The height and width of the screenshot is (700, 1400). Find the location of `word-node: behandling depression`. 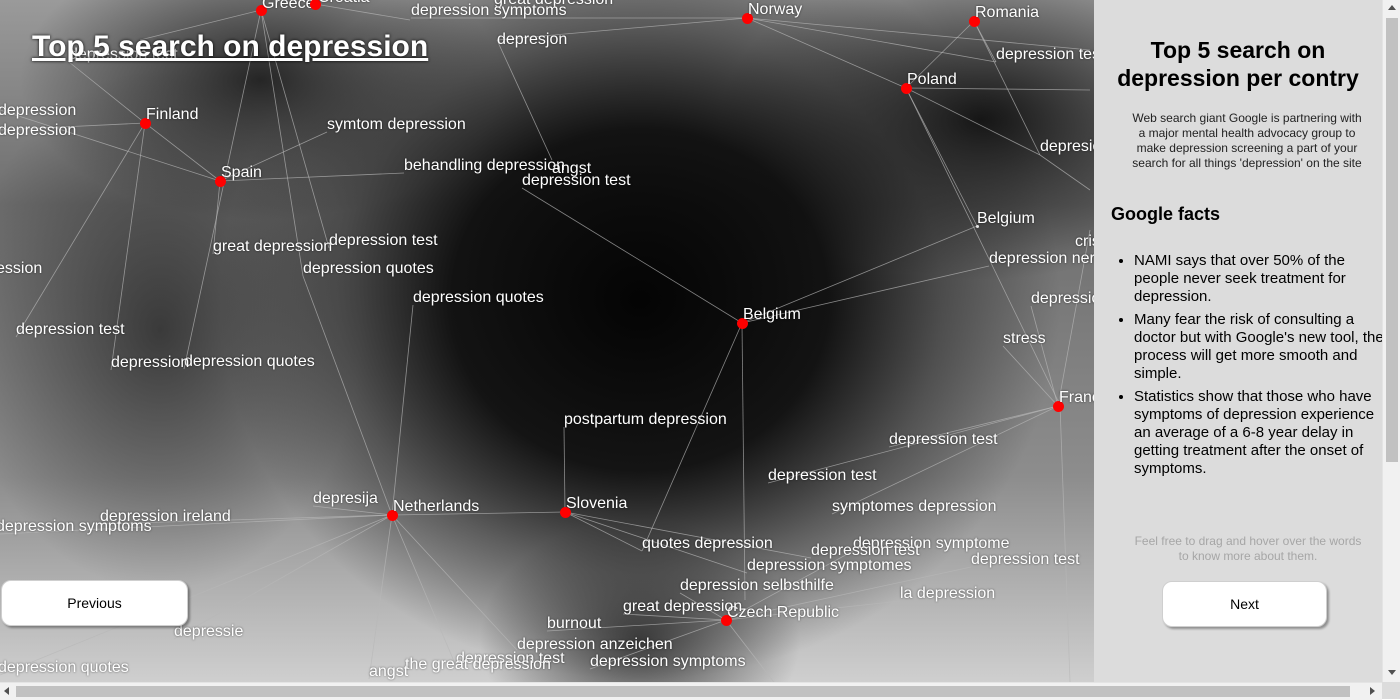

word-node: behandling depression is located at coordinates (485, 165).